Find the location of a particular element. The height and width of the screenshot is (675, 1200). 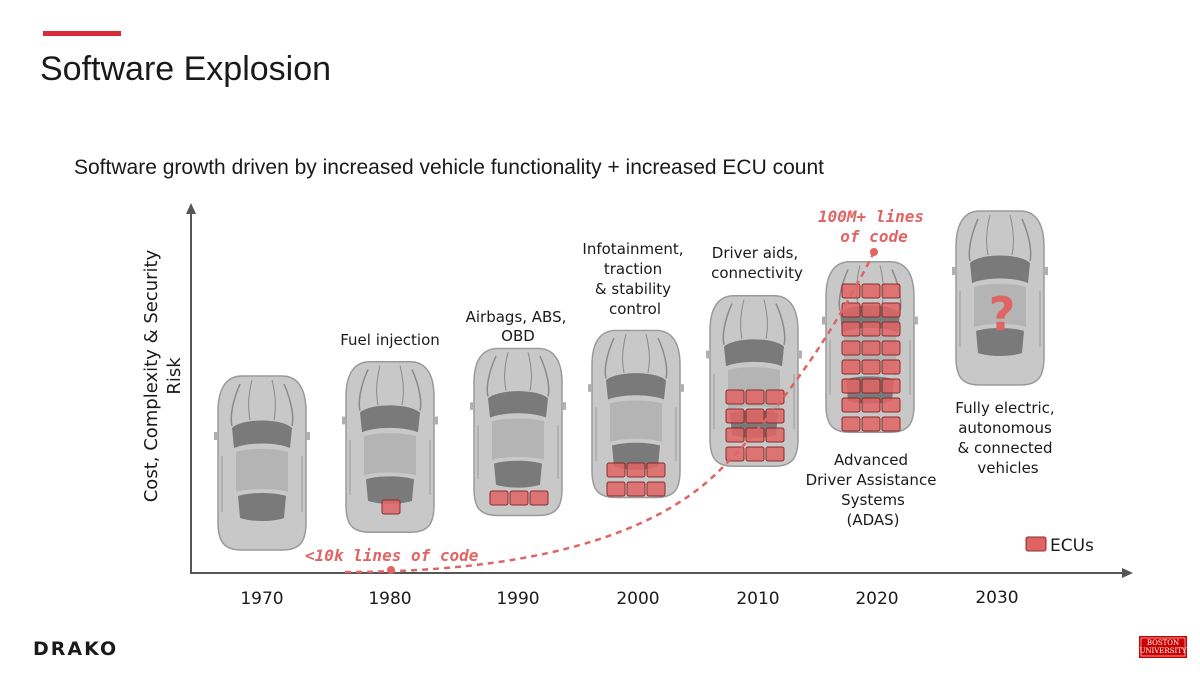

label-adas-line1: Advanced is located at coordinates (871, 460).